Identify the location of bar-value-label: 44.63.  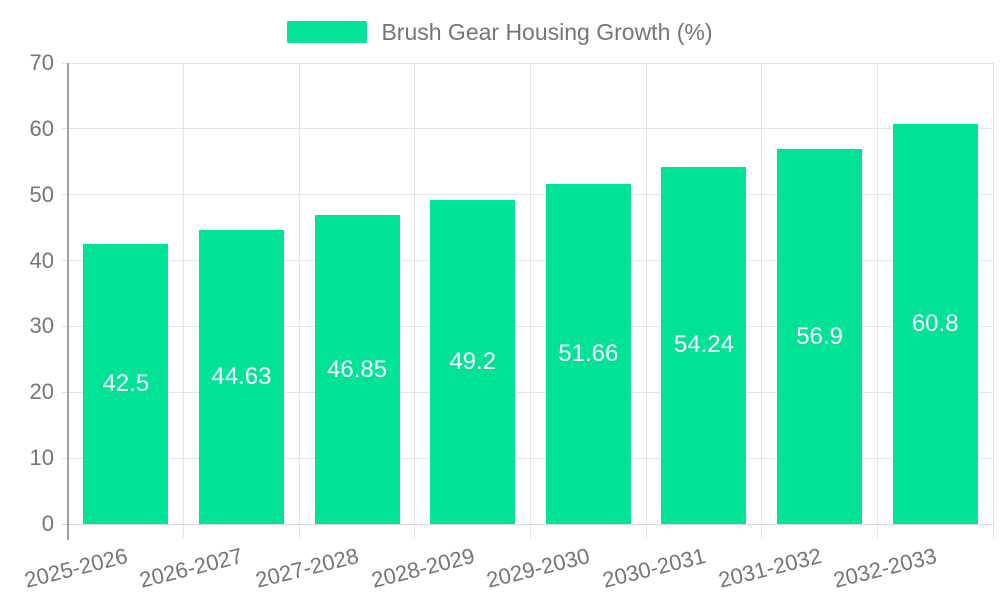
(241, 377).